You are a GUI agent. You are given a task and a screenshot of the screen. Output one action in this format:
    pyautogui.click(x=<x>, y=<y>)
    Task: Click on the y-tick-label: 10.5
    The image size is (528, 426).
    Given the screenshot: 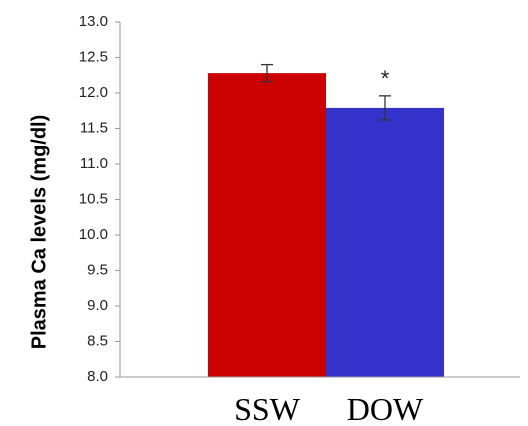 What is the action you would take?
    pyautogui.click(x=93, y=198)
    